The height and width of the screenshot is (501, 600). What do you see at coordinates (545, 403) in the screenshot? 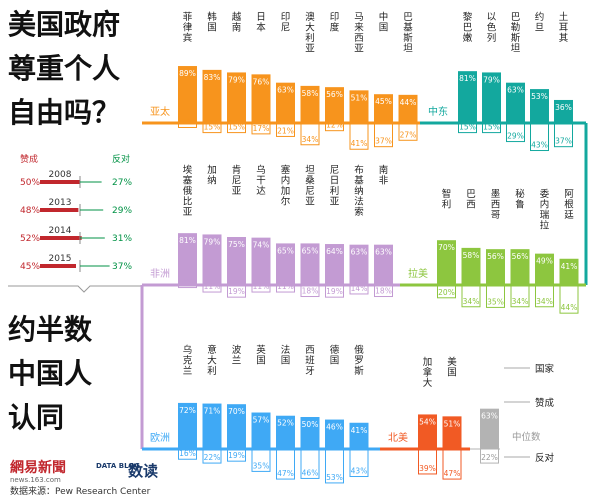
I see `legend-approve: 赞成` at bounding box center [545, 403].